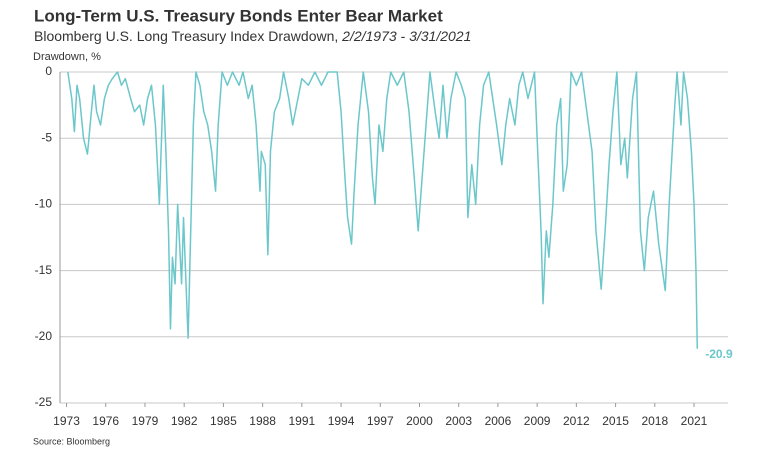  What do you see at coordinates (262, 421) in the screenshot?
I see `x-tick-label: 1988` at bounding box center [262, 421].